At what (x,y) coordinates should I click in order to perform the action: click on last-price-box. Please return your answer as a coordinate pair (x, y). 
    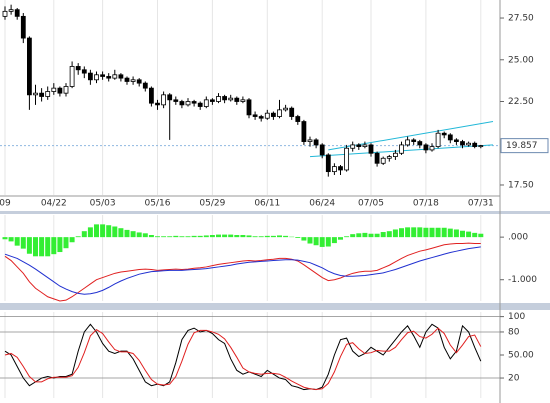
    Looking at the image, I should click on (524, 146).